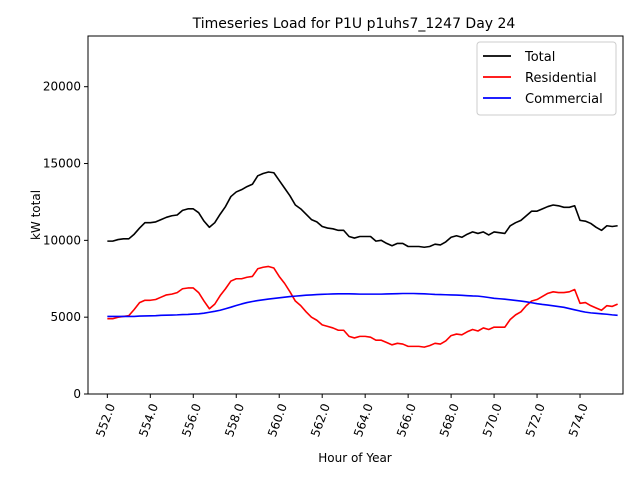  I want to click on y-ticks: 0 5000 10000 15000 20000, so click(65, 240).